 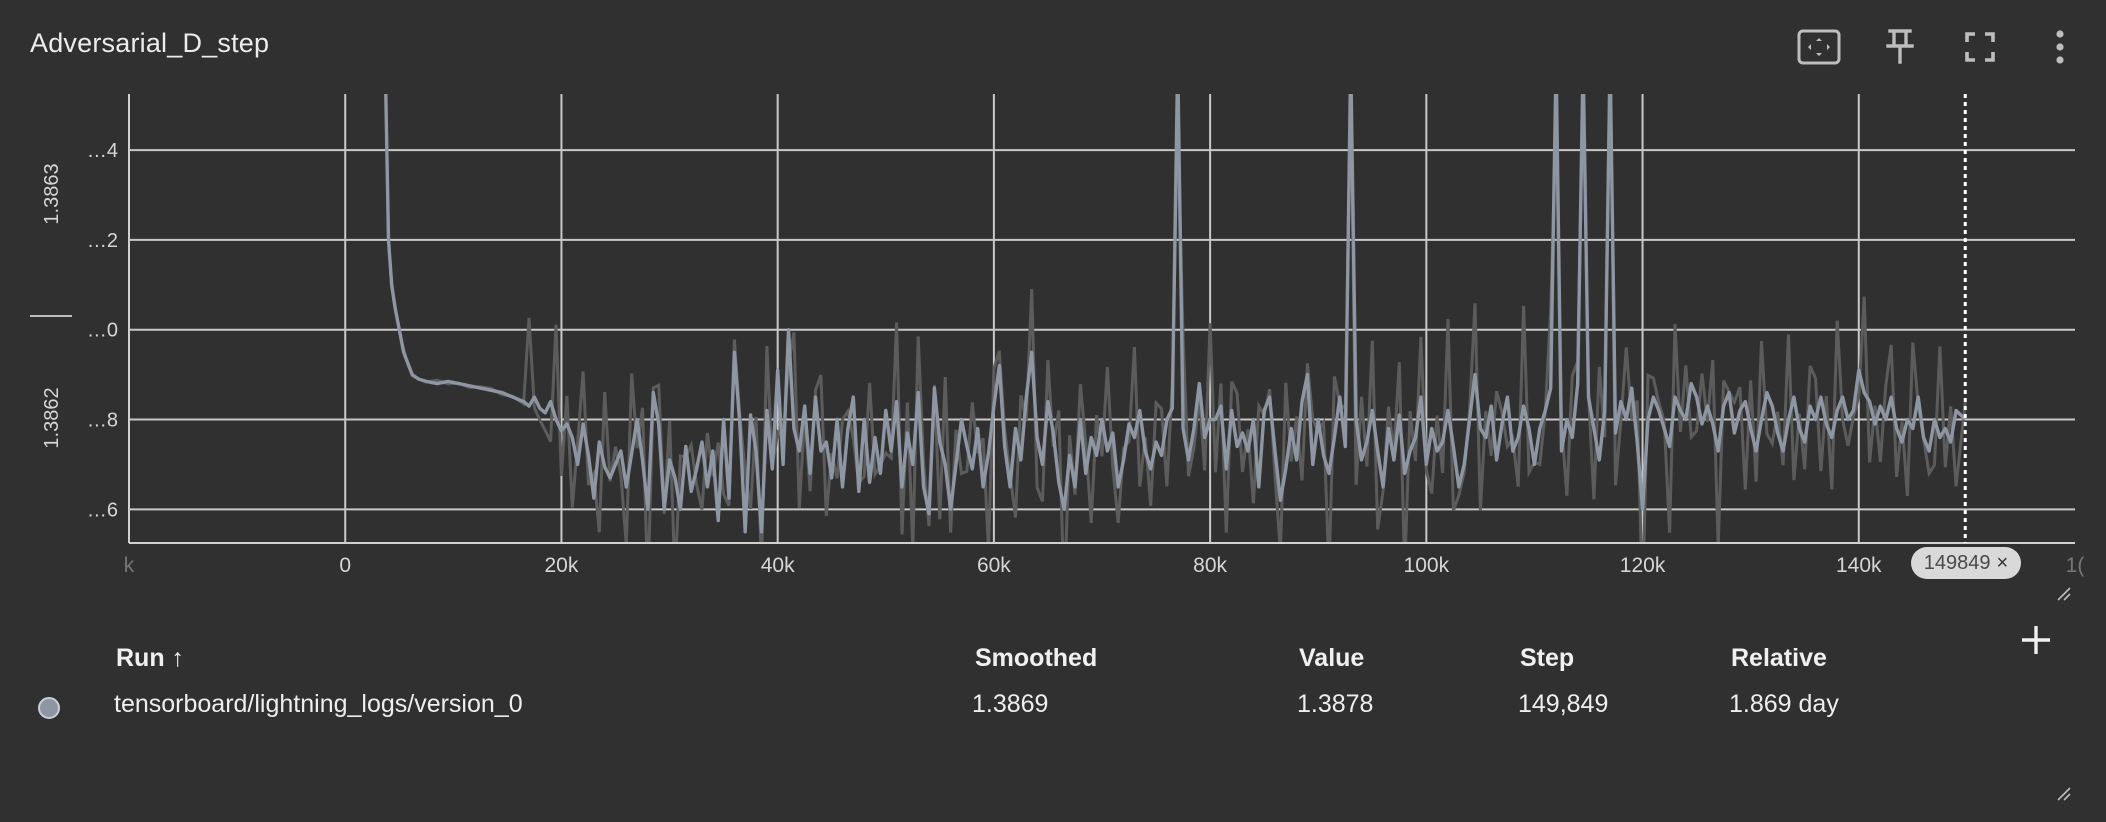 I want to click on fit-domain-button, so click(x=1819, y=47).